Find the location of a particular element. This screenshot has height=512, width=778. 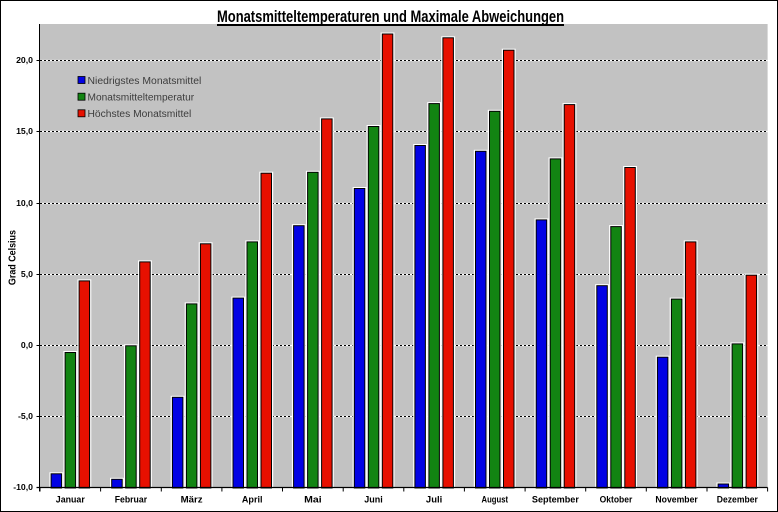

svg-text: Oktober is located at coordinates (616, 500).